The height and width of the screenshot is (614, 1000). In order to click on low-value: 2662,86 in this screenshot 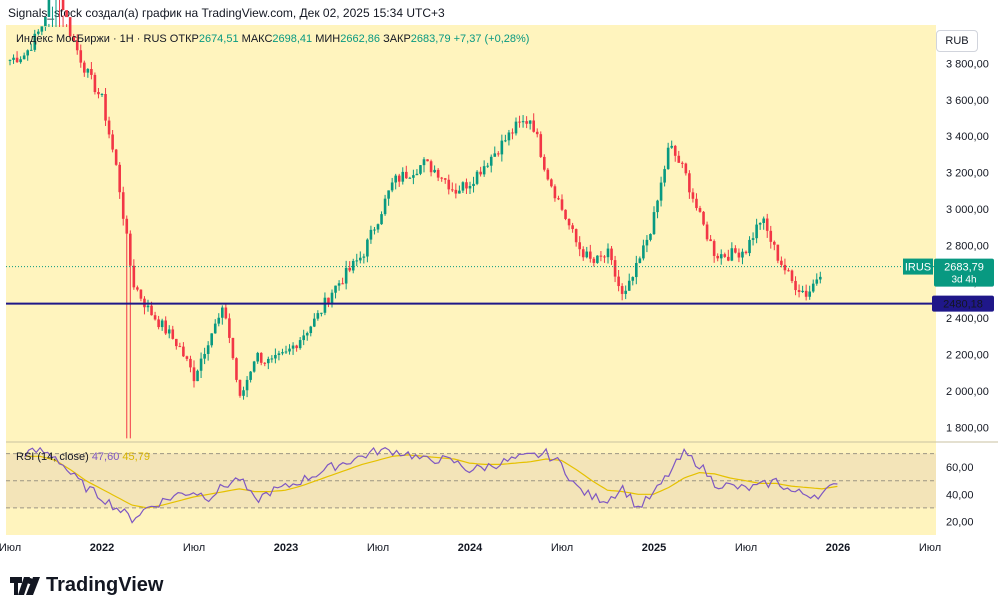, I will do `click(360, 39)`.